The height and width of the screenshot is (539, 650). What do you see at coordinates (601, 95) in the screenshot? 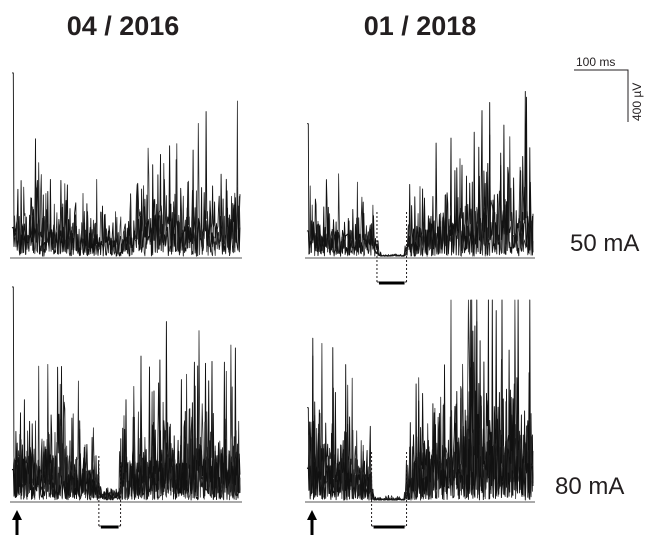
I see `scale-bar-lines` at bounding box center [601, 95].